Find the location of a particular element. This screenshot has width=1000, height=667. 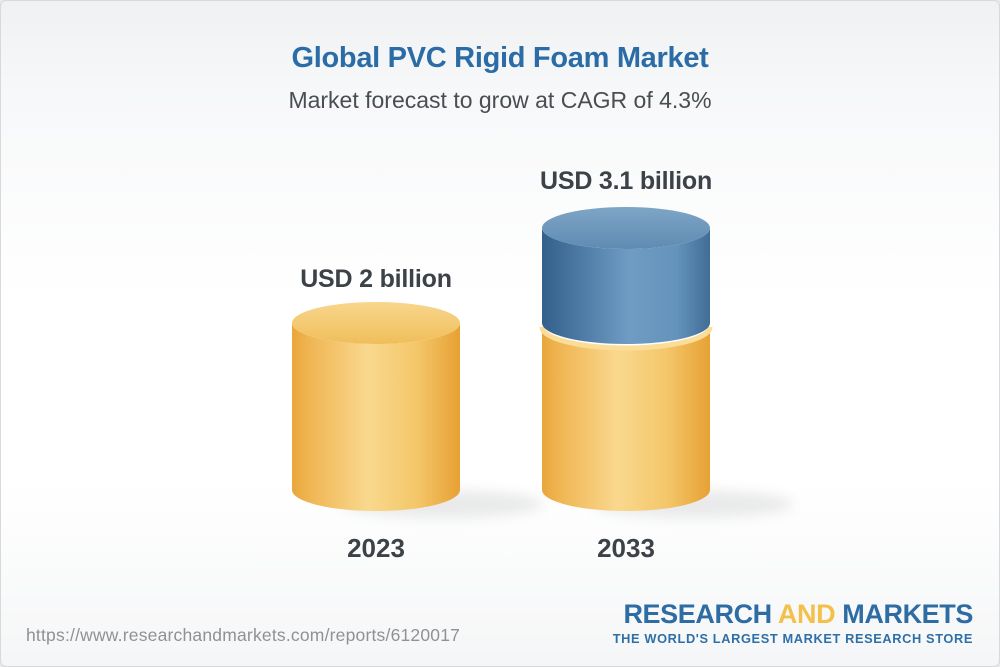

bar-2033-base-segment is located at coordinates (626, 419).